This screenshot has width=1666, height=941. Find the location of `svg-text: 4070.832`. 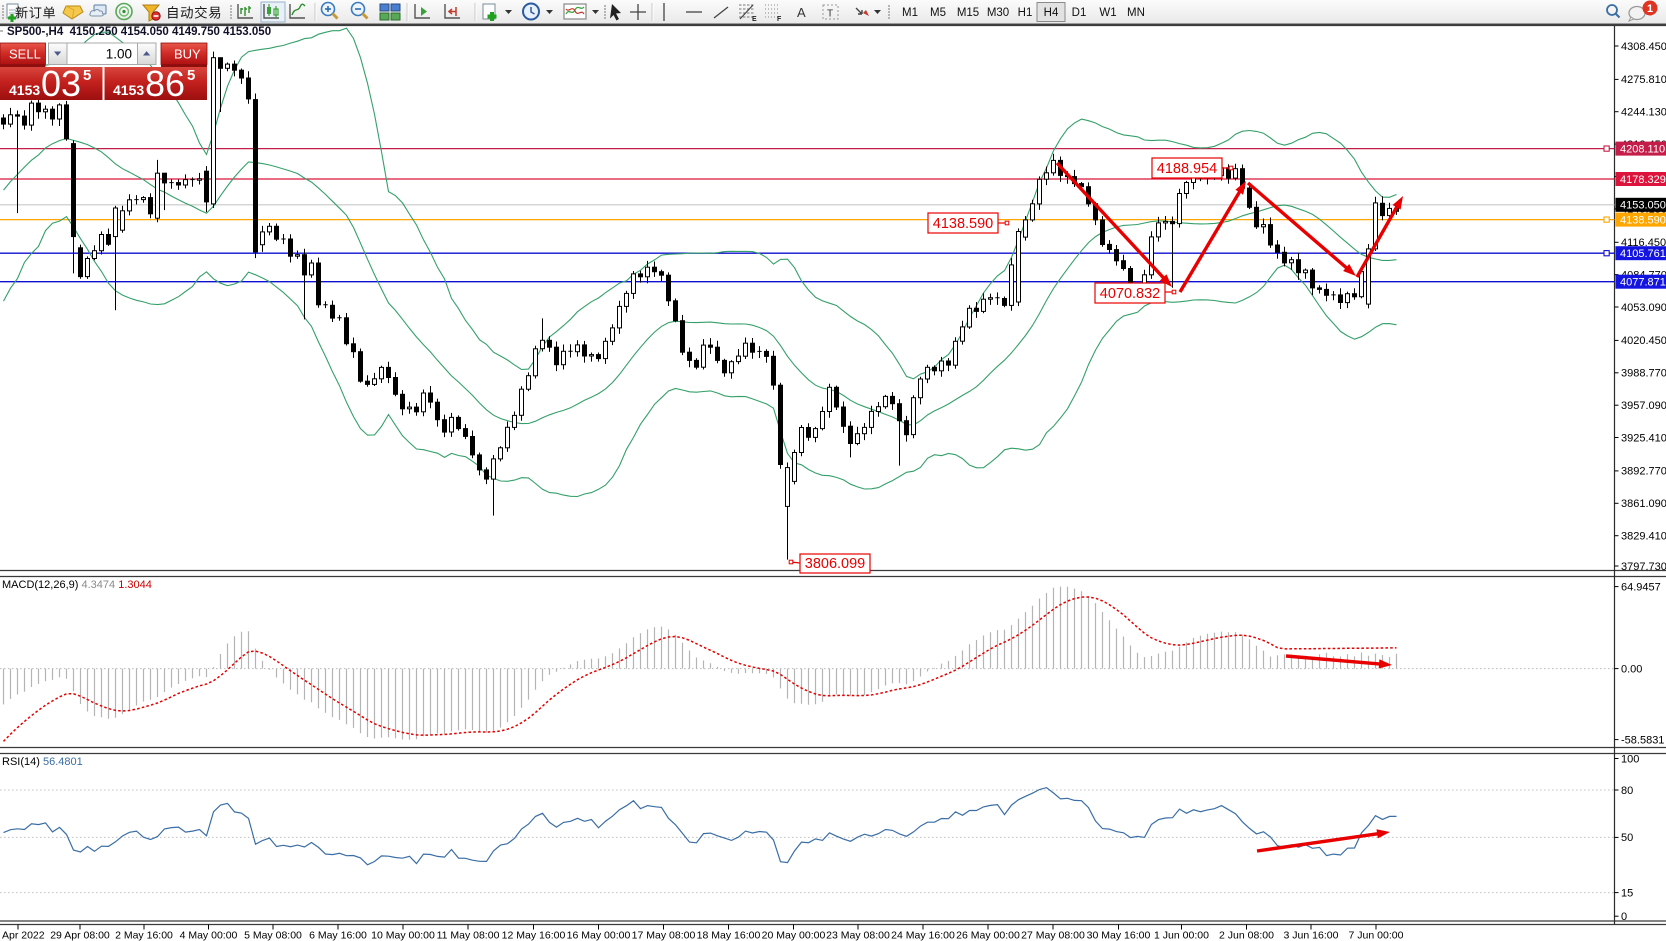

svg-text: 4070.832 is located at coordinates (1130, 294).